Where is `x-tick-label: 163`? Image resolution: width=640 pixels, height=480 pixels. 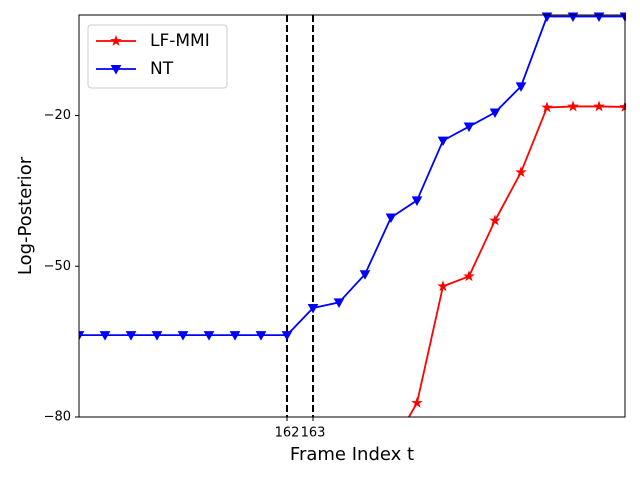
x-tick-label: 163 is located at coordinates (313, 433).